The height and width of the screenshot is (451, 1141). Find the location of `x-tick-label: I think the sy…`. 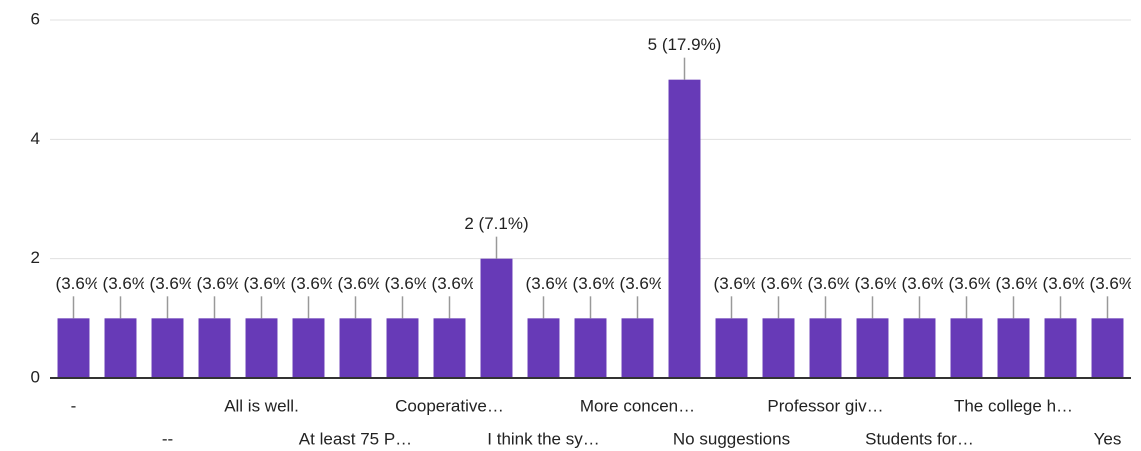

x-tick-label: I think the sy… is located at coordinates (543, 438).